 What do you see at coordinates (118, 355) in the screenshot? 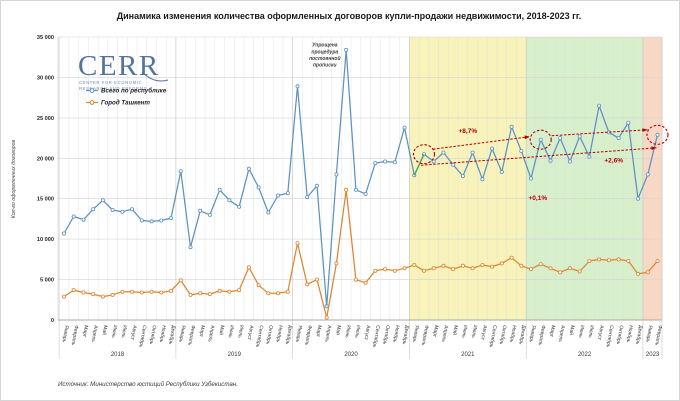
I see `svg-text: 2018` at bounding box center [118, 355].